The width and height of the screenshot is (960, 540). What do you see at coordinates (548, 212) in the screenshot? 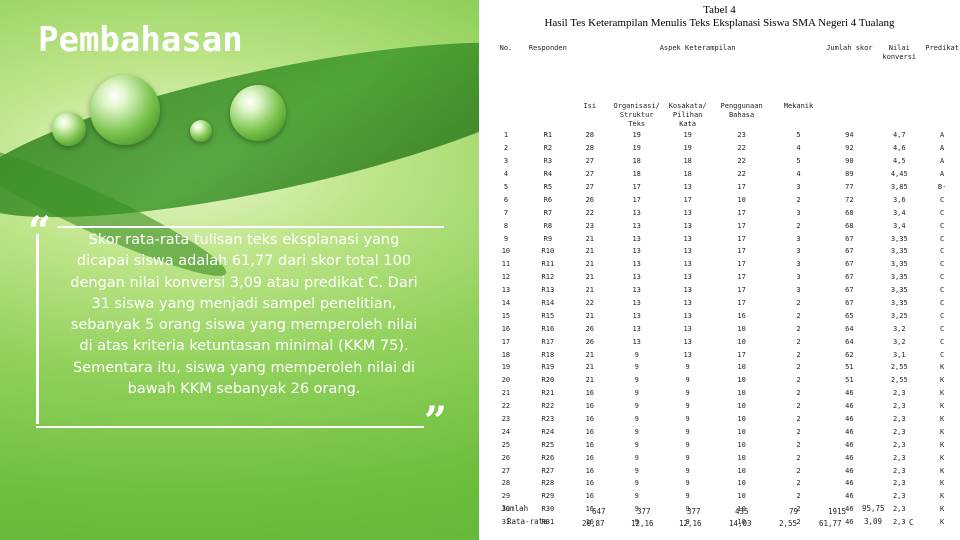
I see `table-cell: R7` at bounding box center [548, 212].